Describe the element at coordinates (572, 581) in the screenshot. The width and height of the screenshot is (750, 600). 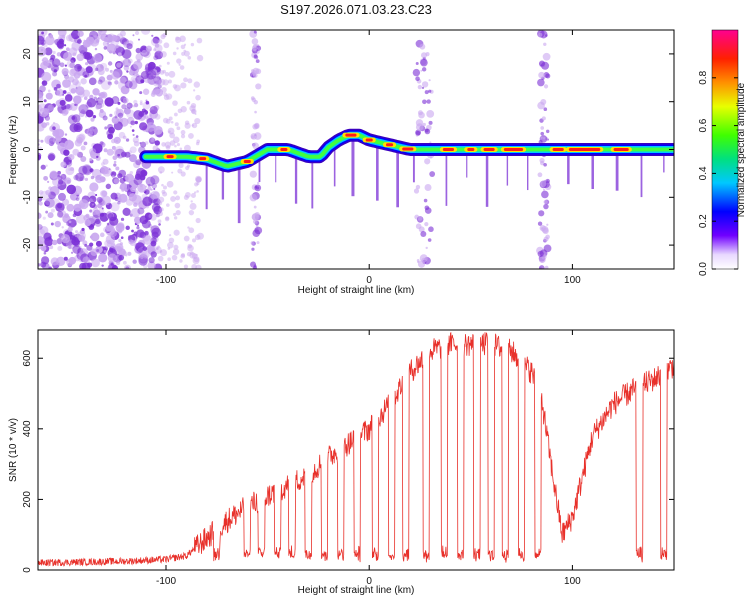
I see `x-tick-label: 100` at that location.